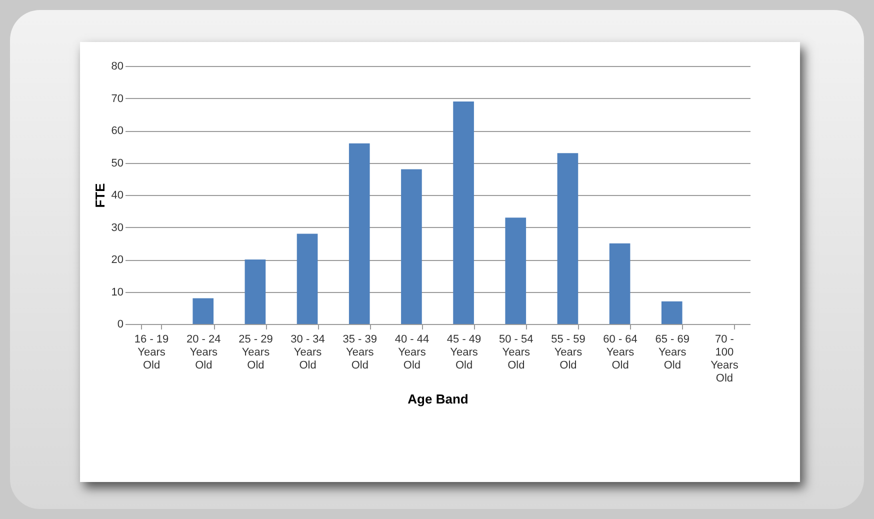 This screenshot has height=519, width=874. Describe the element at coordinates (672, 353) in the screenshot. I see `x-tick-label: 65 - 69 Years Old` at that location.